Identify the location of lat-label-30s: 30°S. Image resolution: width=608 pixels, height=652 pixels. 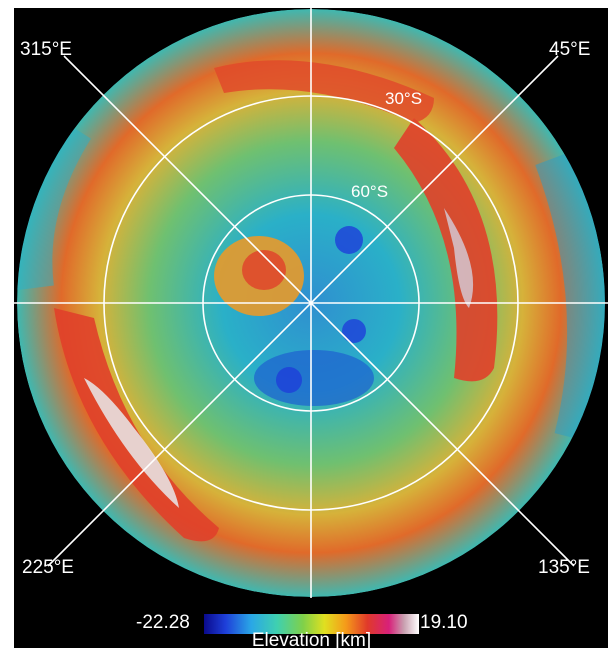
(404, 98).